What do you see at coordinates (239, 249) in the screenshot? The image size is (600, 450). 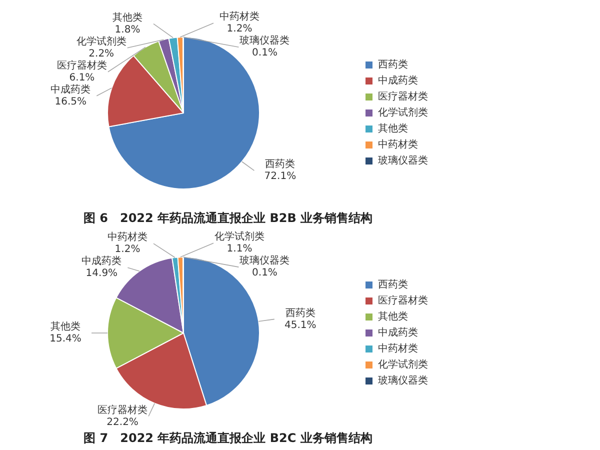 I see `data-label: 1.1%` at bounding box center [239, 249].